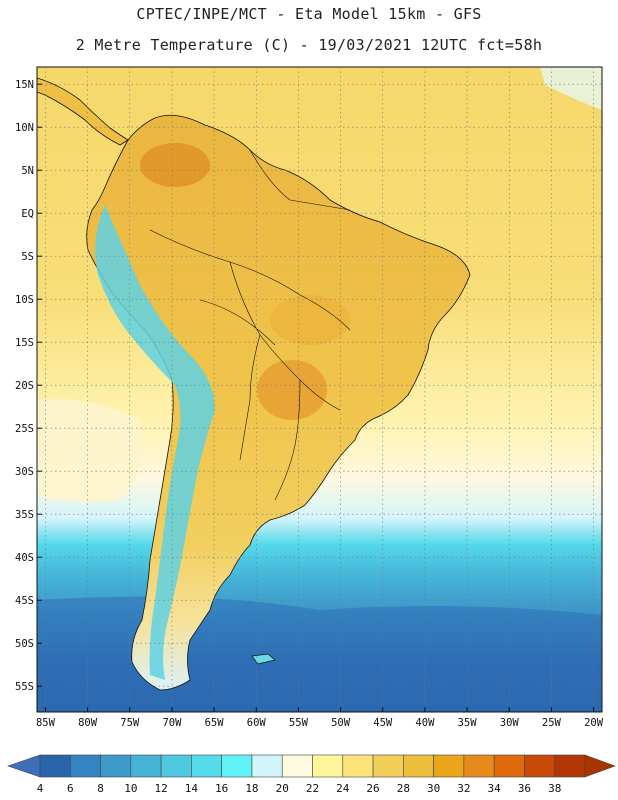 This screenshot has height=800, width=618. What do you see at coordinates (24, 644) in the screenshot?
I see `lat-tick-label: 50S` at bounding box center [24, 644].